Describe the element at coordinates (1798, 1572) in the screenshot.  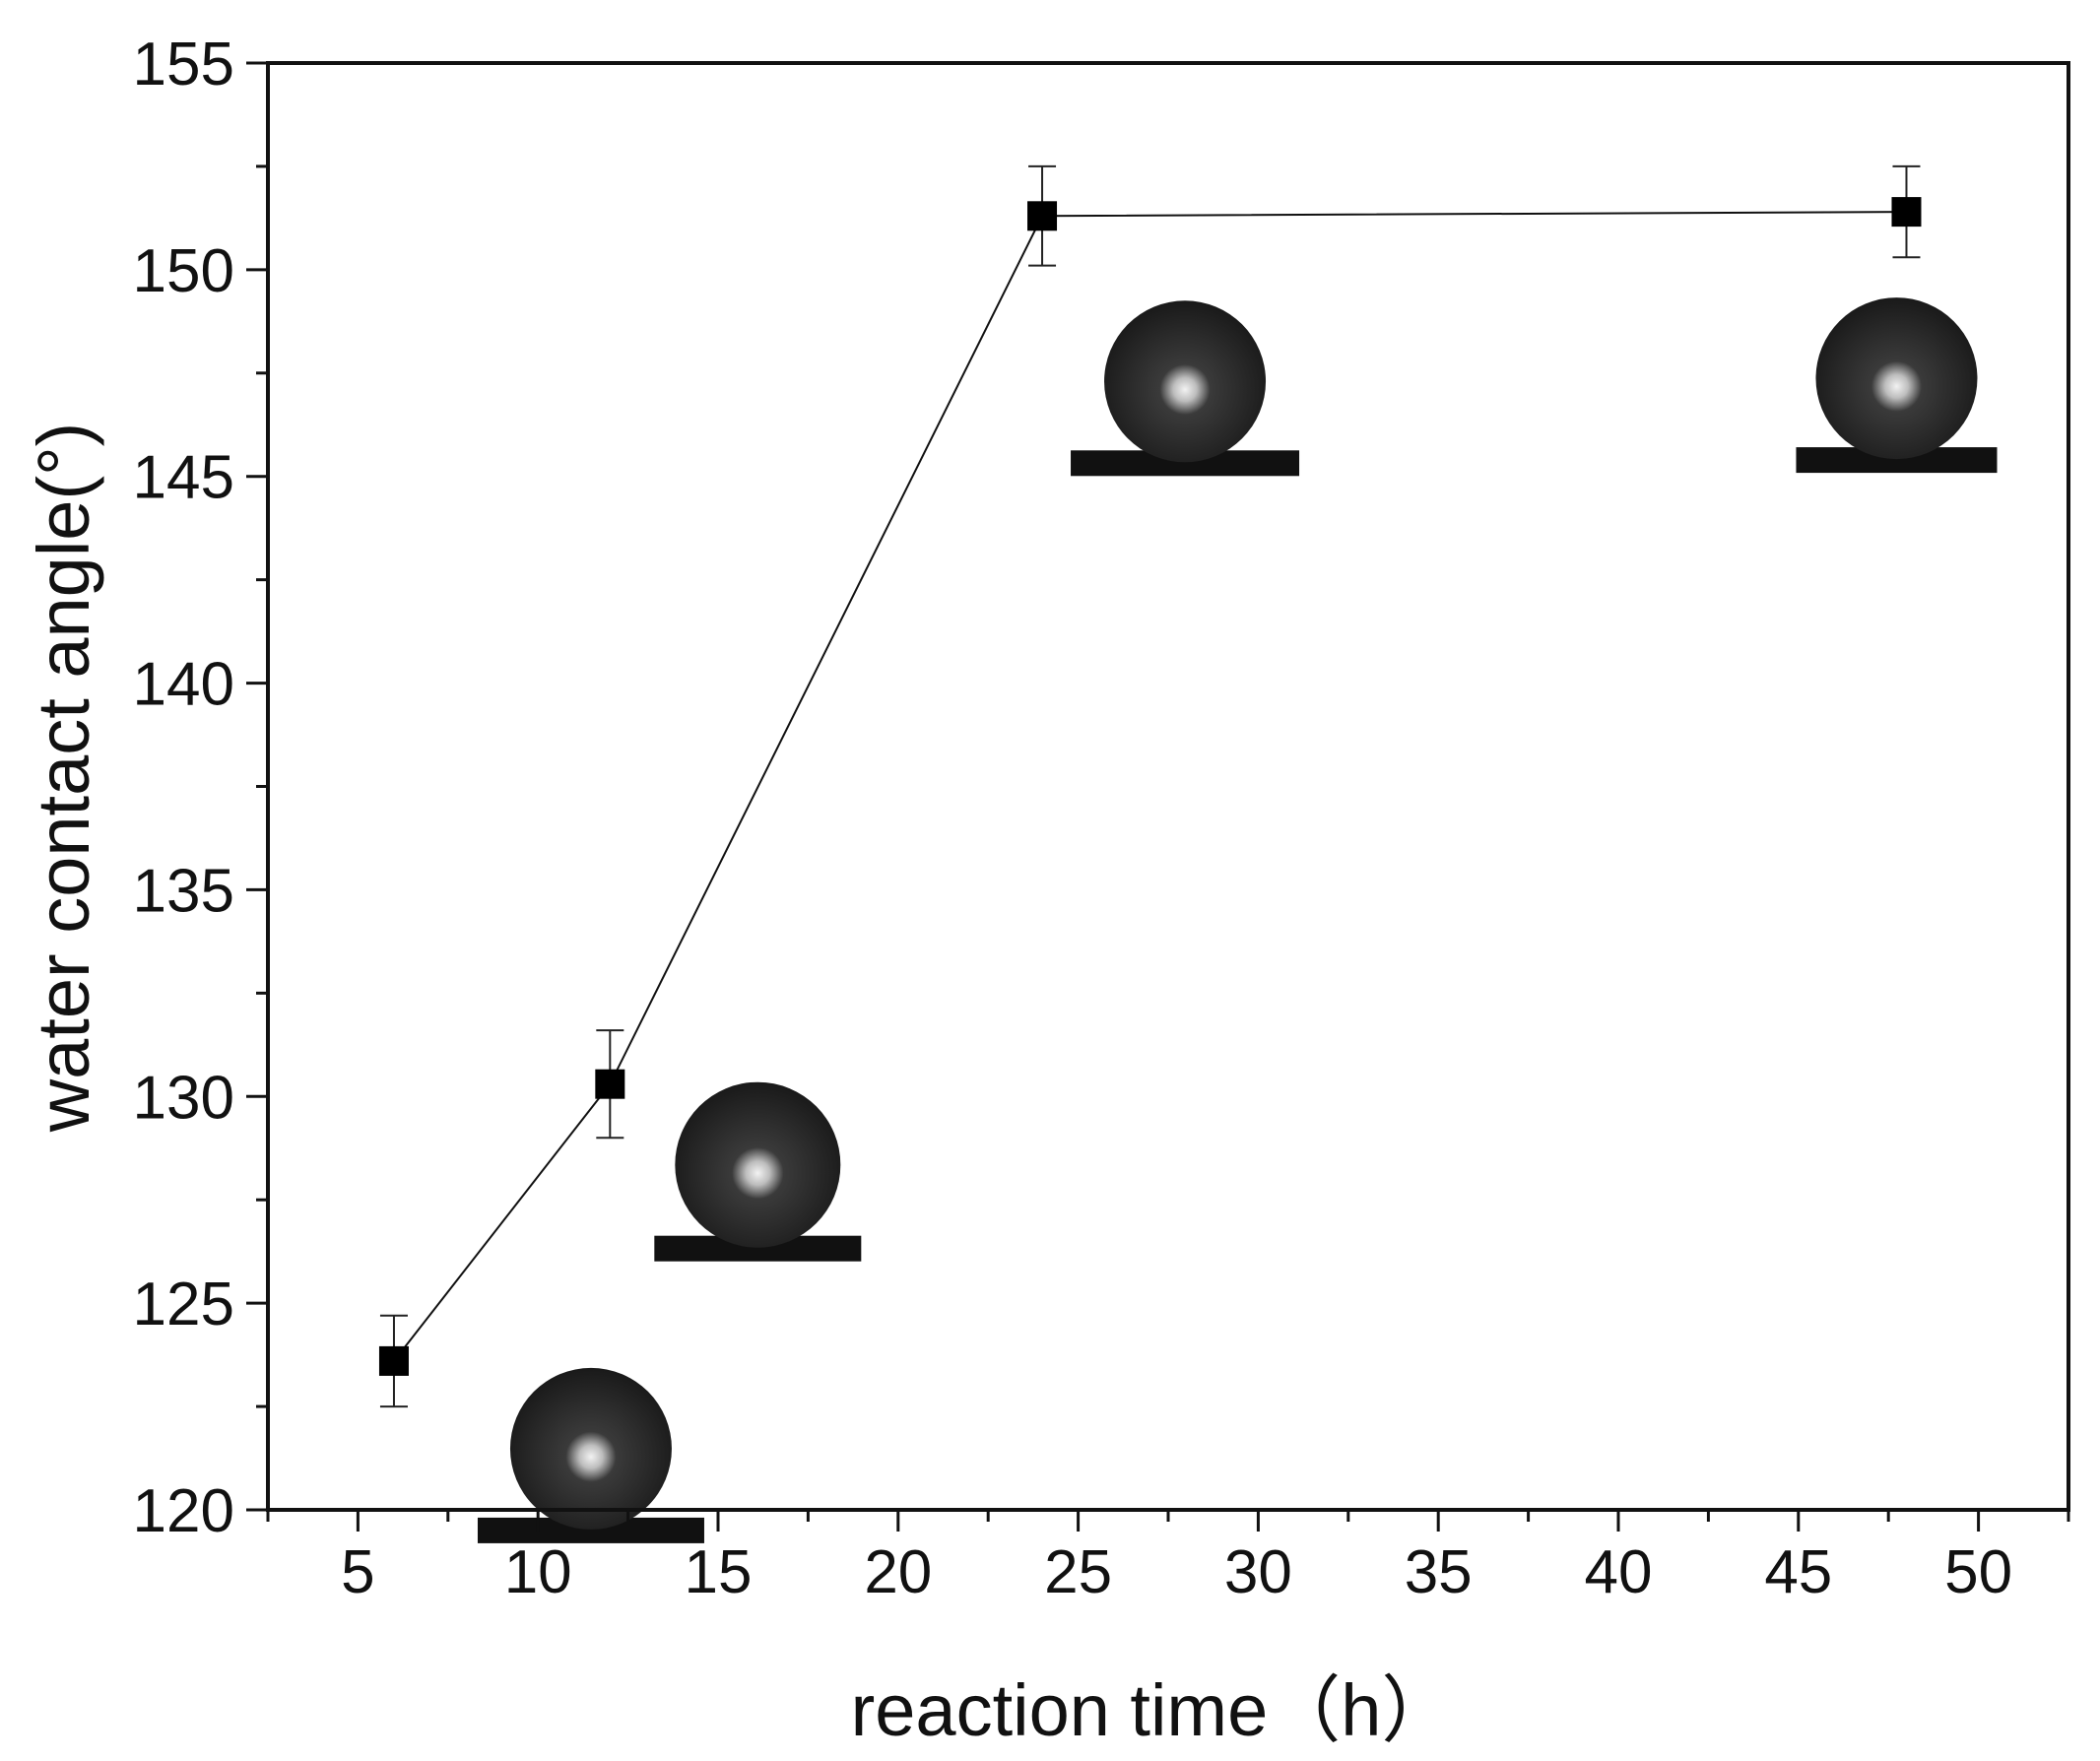
I see `x-tick-label: 45` at that location.